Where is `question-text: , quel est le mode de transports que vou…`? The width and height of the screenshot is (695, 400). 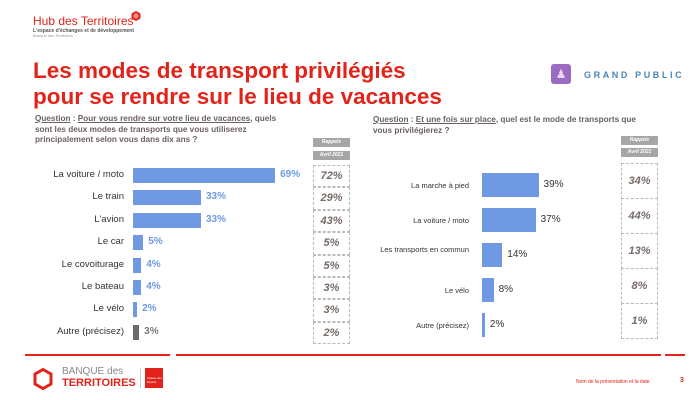
question-text: , quel est le mode de transports que vou… is located at coordinates (504, 125).